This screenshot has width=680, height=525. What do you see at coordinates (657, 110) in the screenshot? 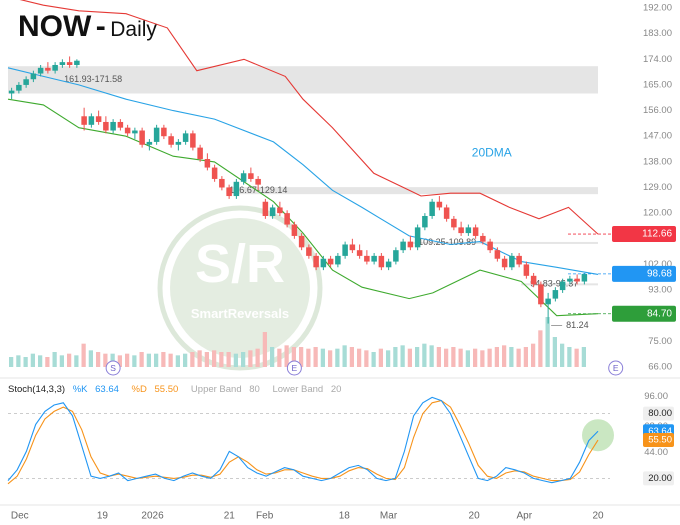
I see `price-tick-label: 156.00` at bounding box center [657, 110].